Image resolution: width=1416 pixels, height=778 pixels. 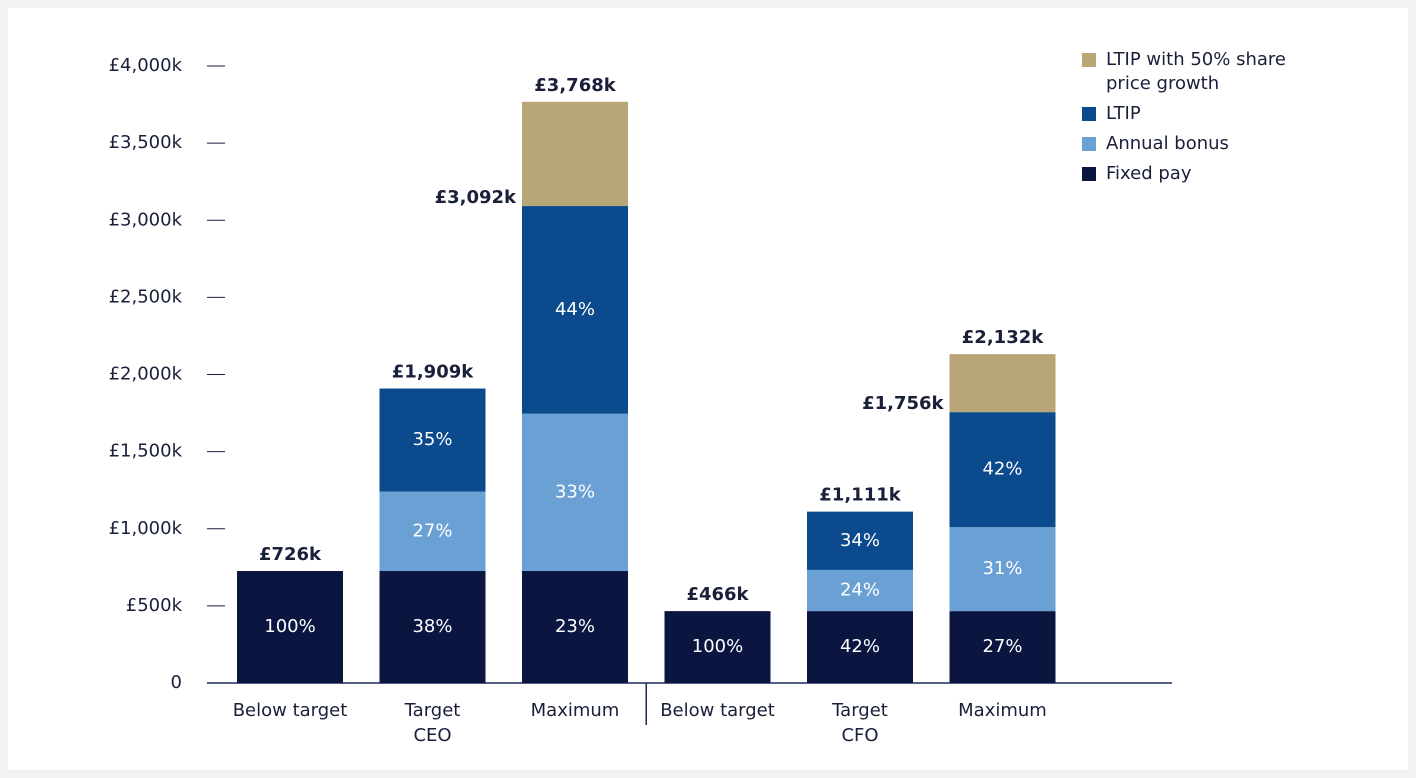 I want to click on legend-item: Annual bonus, so click(x=1197, y=144).